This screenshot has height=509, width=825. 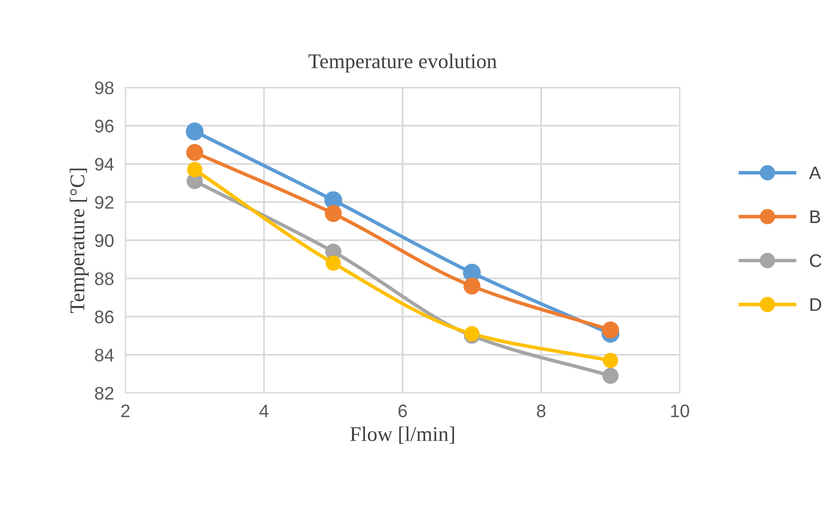 What do you see at coordinates (263, 411) in the screenshot?
I see `x-tick-label: 4` at bounding box center [263, 411].